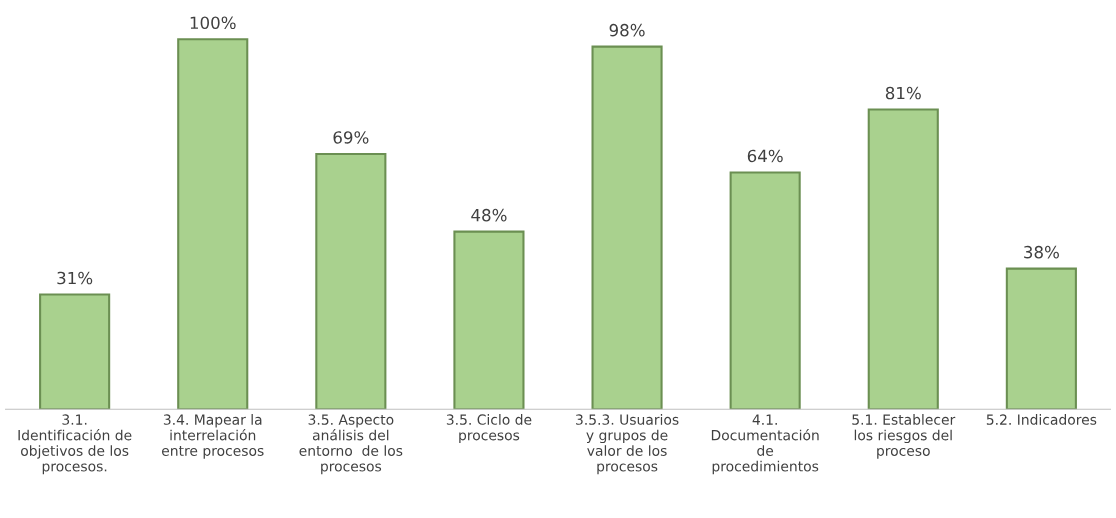 This screenshot has height=518, width=1116. I want to click on x-tick-label: 4.1. Documentación de procedimientos, so click(765, 444).